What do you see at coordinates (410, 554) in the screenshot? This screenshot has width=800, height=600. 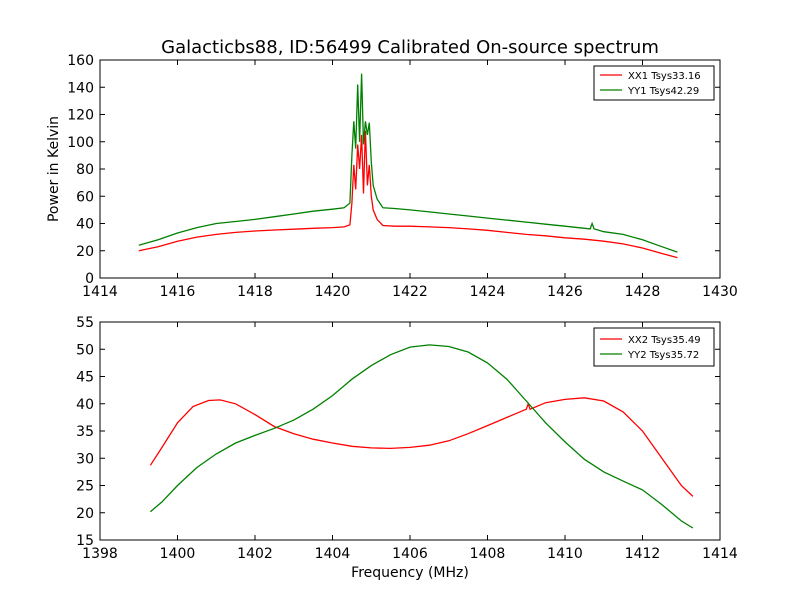 I see `x-tick-label: 1406` at bounding box center [410, 554].